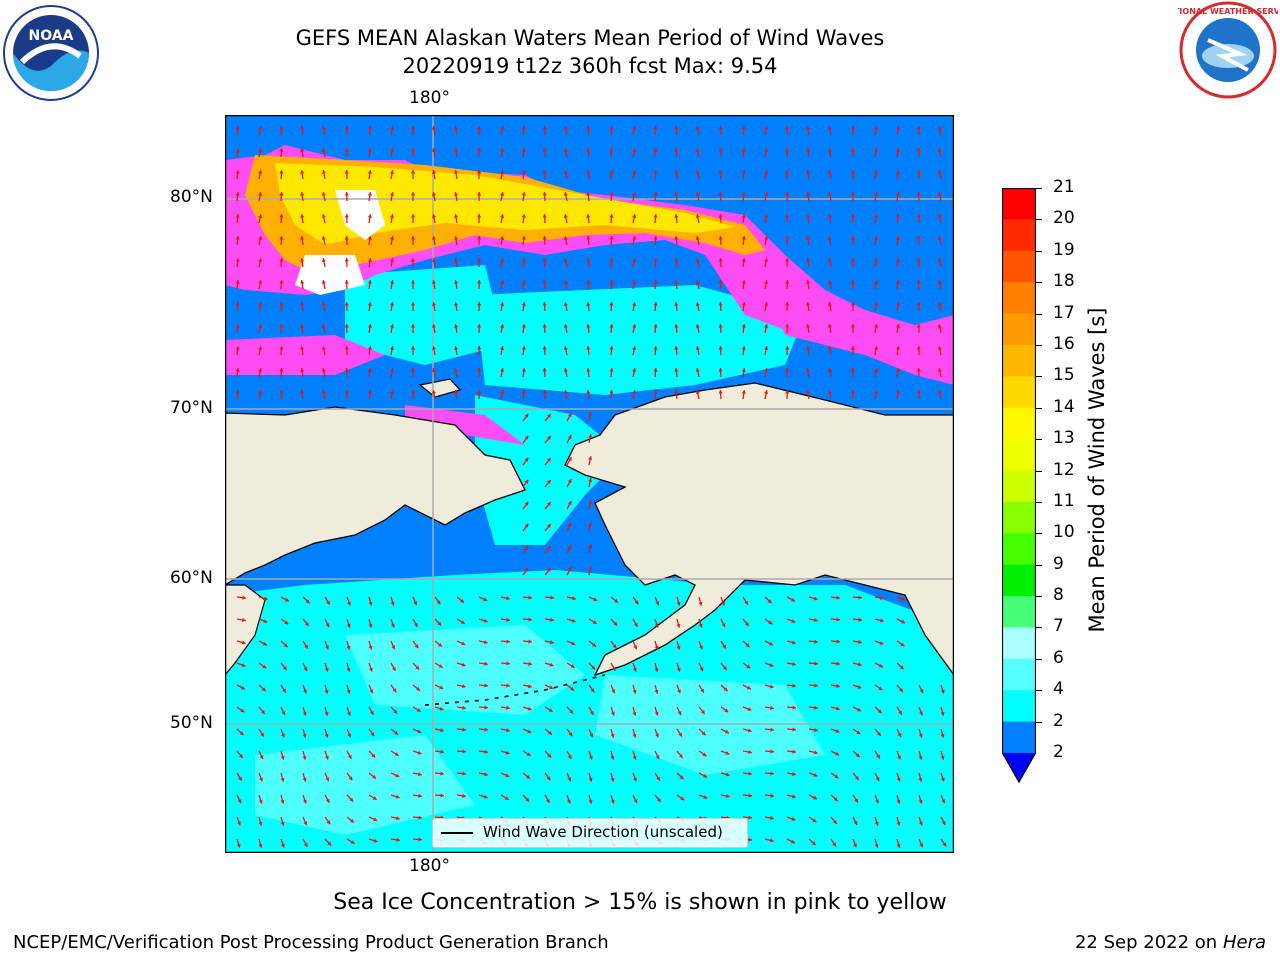 This screenshot has width=1280, height=960. I want to click on lon-label-top: 180°, so click(429, 98).